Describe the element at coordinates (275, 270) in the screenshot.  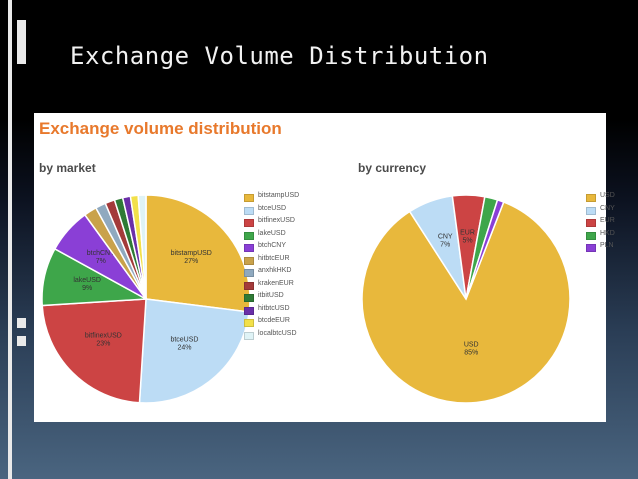
I see `legend-label: anxhkHKD` at that location.